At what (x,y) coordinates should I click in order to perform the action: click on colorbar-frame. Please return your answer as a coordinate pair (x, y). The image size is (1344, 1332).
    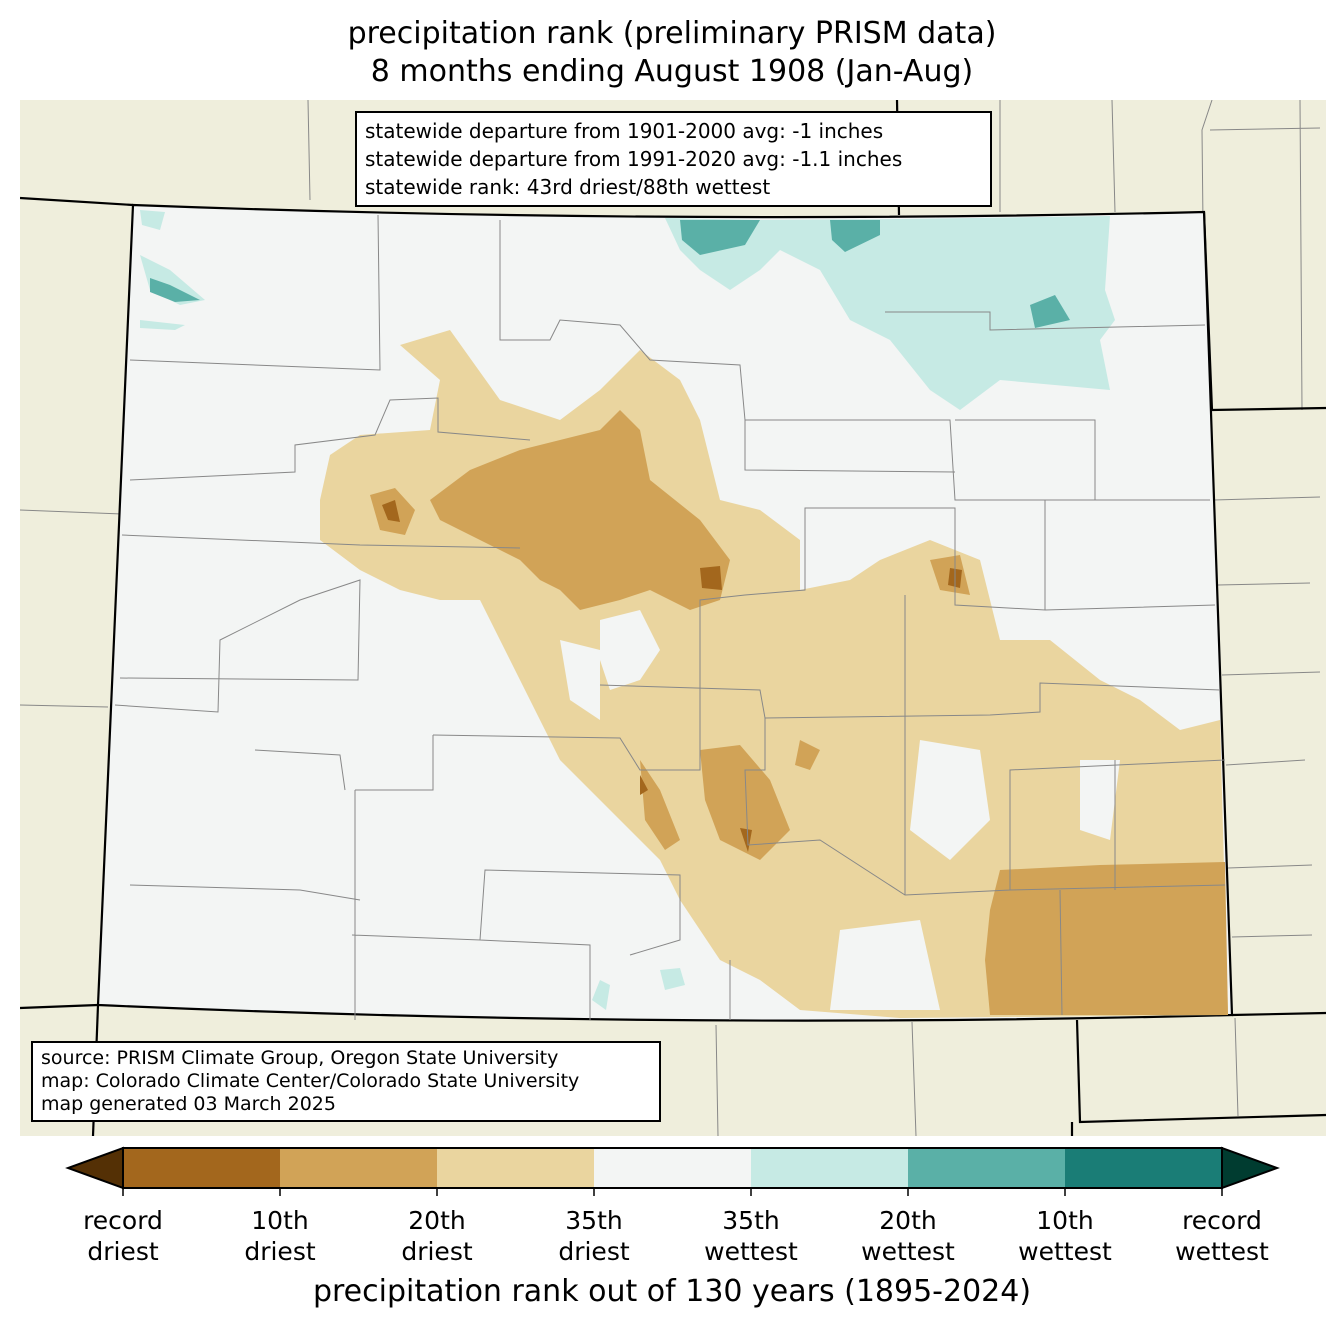
    Looking at the image, I should click on (672, 1168).